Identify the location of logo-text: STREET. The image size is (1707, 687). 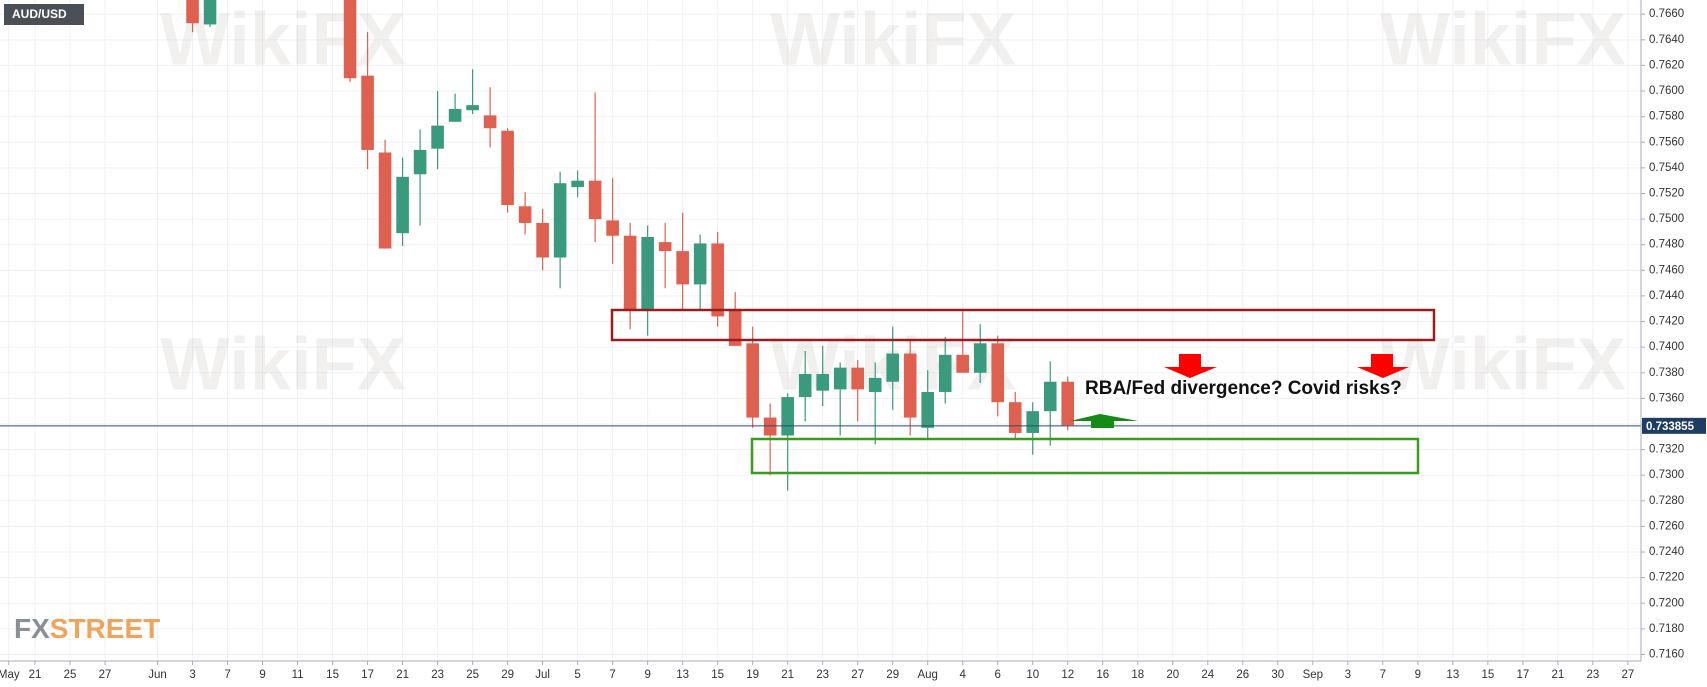
(105, 628).